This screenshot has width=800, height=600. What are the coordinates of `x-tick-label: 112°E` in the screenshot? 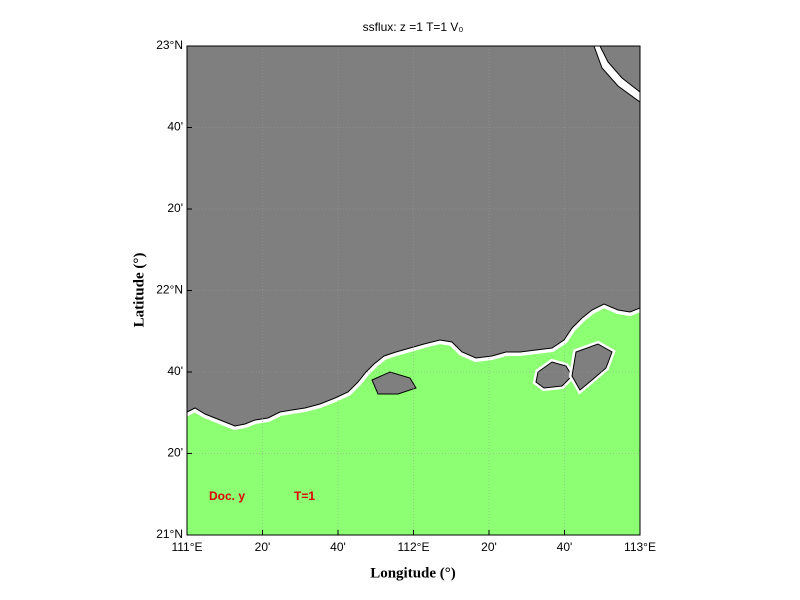 It's located at (414, 547).